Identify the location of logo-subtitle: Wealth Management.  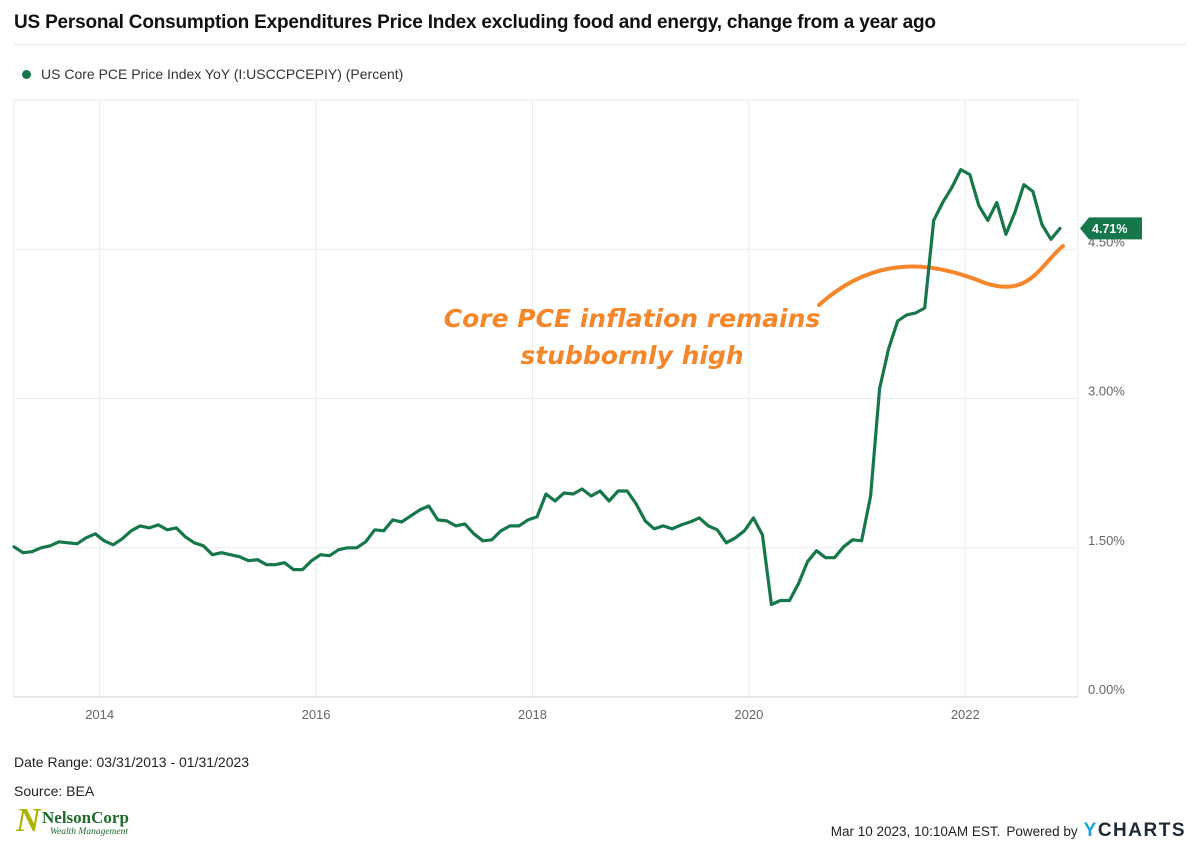
(89, 832).